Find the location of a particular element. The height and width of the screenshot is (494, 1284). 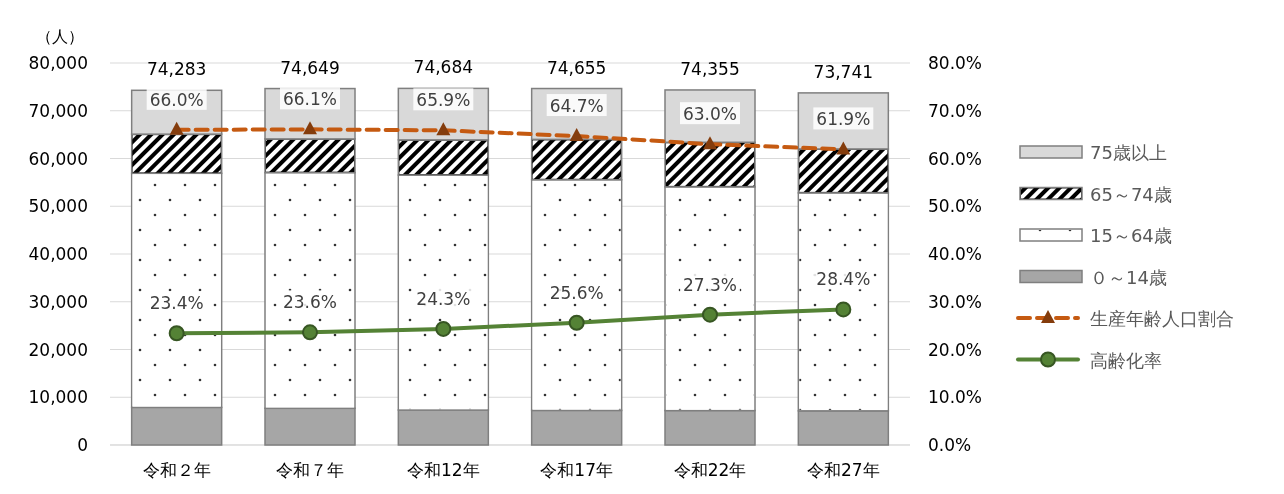

legend-label: 高齢化率 is located at coordinates (1126, 360).